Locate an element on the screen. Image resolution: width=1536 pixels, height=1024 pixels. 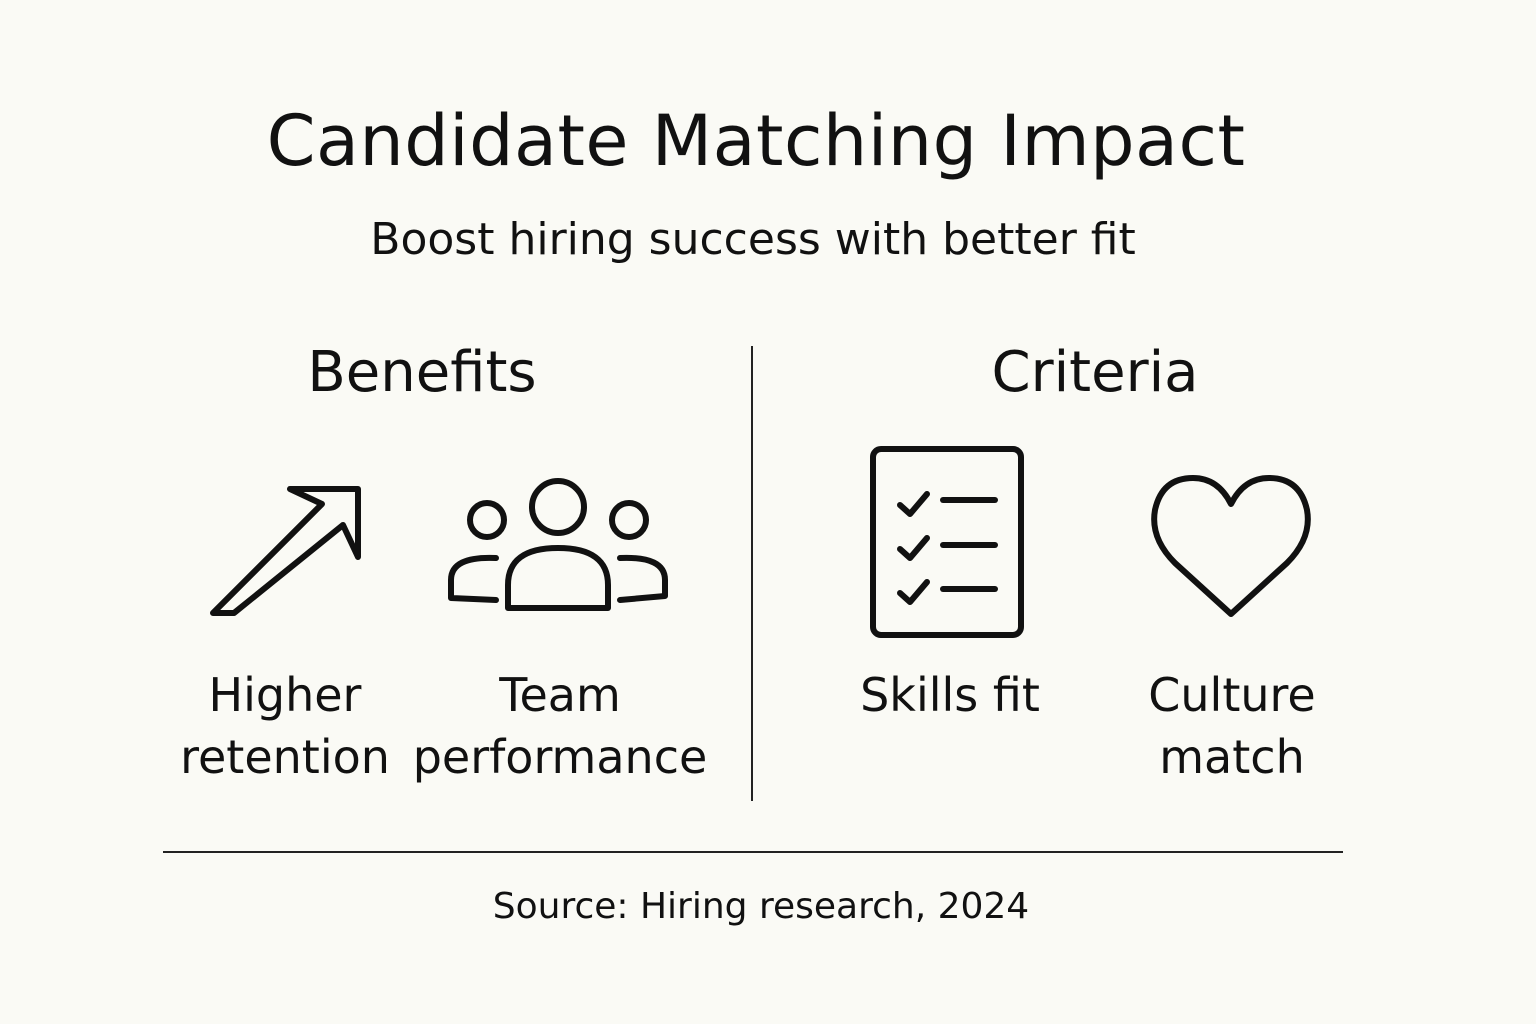
label-line: Skills fit is located at coordinates (950, 695).